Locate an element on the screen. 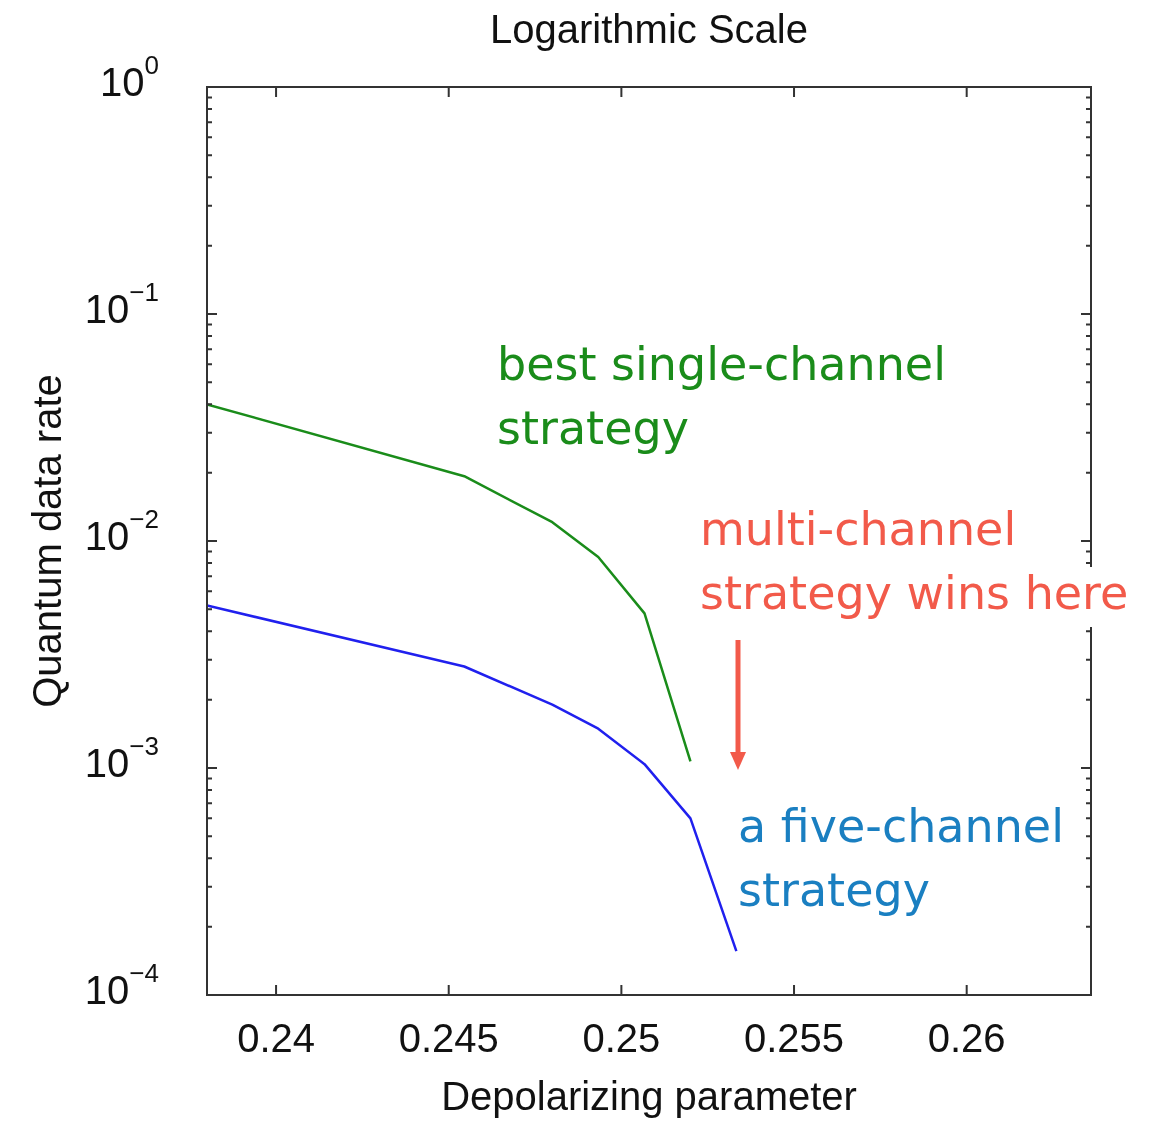 The height and width of the screenshot is (1125, 1156). x-tick-label: 0.24 is located at coordinates (276, 1038).